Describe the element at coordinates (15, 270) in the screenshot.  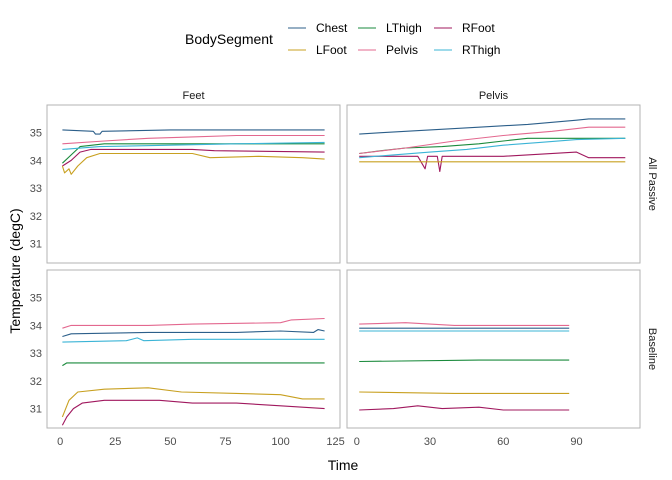
I see `y-axis-title: Temperature (degC)` at that location.